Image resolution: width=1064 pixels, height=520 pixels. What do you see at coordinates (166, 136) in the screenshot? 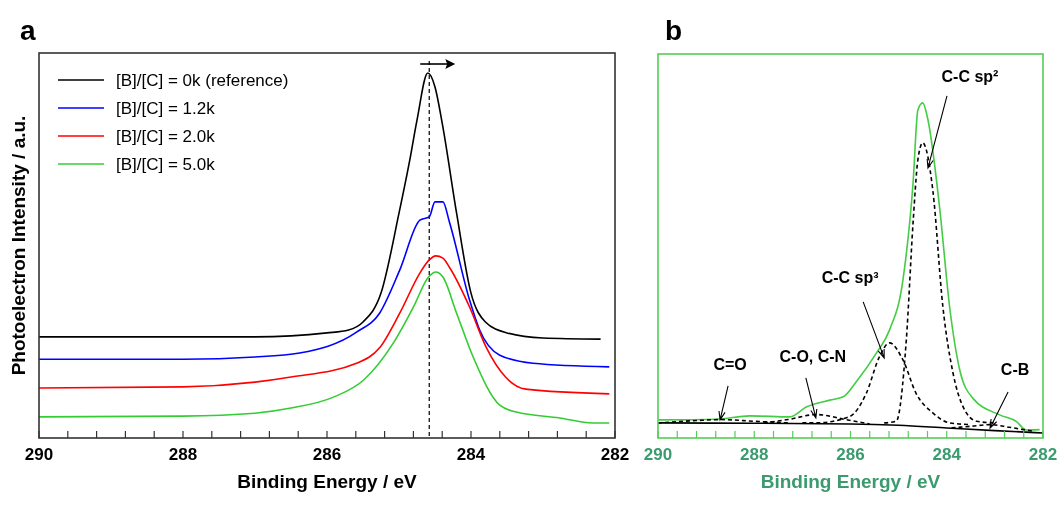
I see `legend-label: [B]/[C] = 2.0k` at bounding box center [166, 136].